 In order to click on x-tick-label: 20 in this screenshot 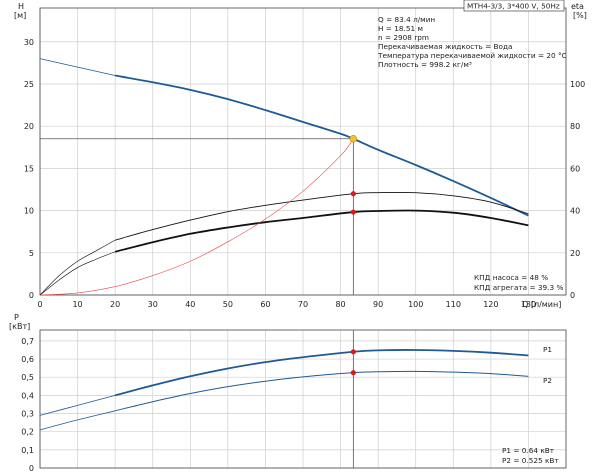, I will do `click(115, 304)`.